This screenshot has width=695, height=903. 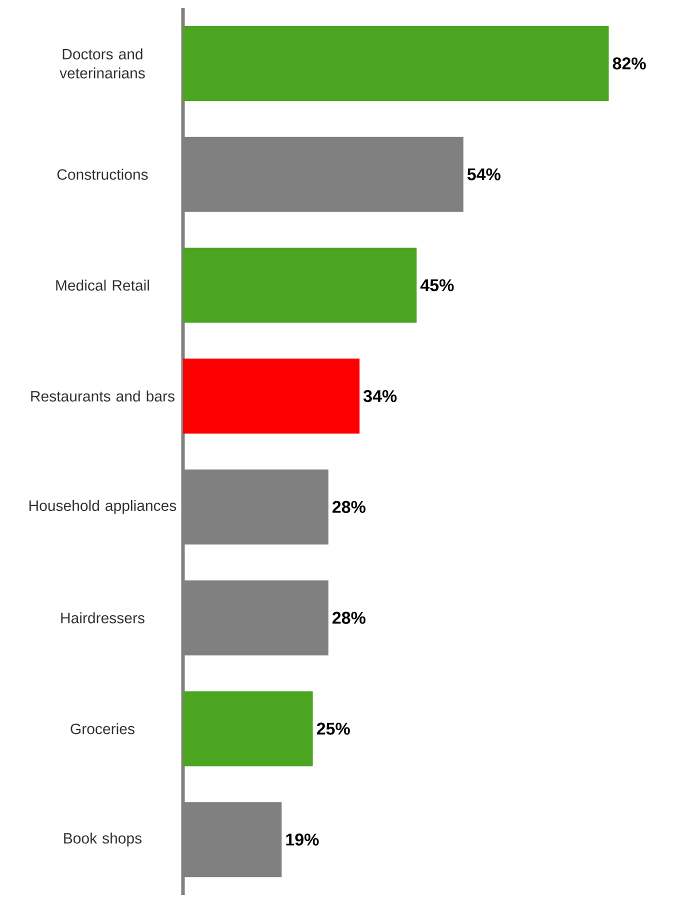 I want to click on y-tick-label: Restaurants and bars, so click(x=102, y=396).